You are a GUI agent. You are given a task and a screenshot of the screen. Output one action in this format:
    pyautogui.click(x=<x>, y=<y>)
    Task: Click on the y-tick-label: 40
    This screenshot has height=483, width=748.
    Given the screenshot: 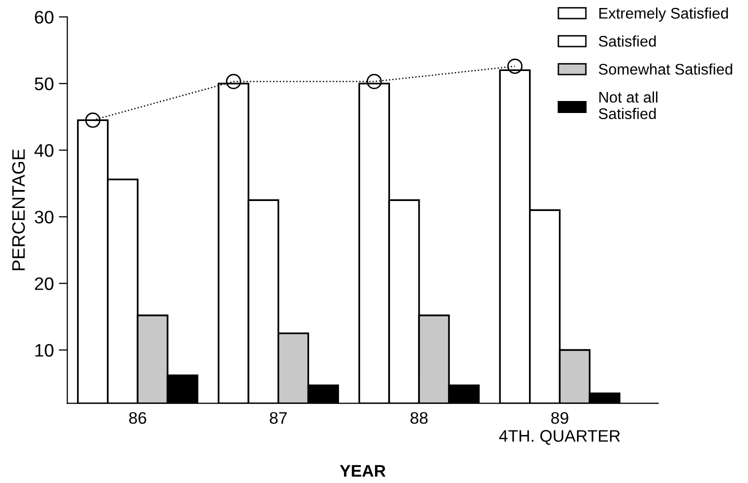 What is the action you would take?
    pyautogui.click(x=44, y=150)
    